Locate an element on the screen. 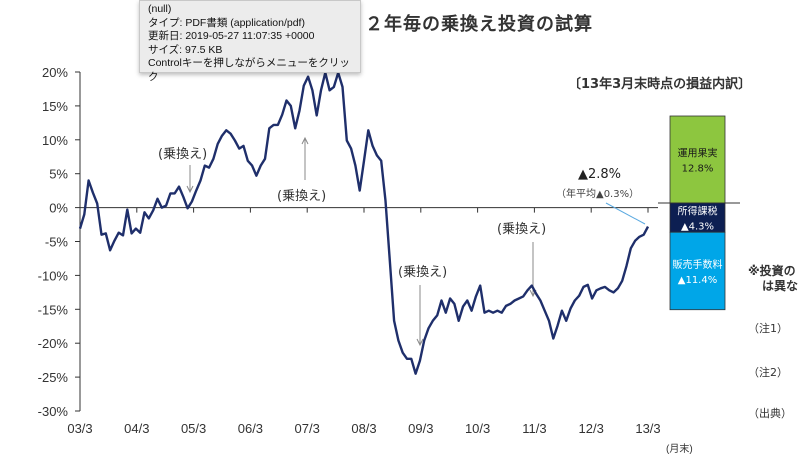 This screenshot has height=457, width=801. side-note-1: ※投資の is located at coordinates (772, 271).